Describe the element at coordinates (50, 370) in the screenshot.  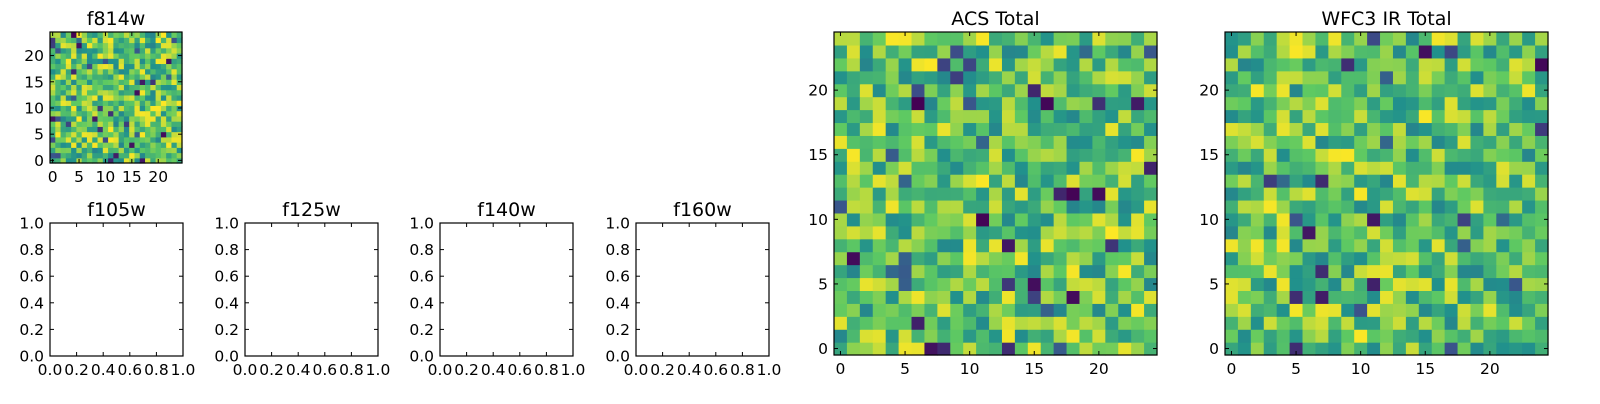
I see `x-tick-label: 0.0` at that location.